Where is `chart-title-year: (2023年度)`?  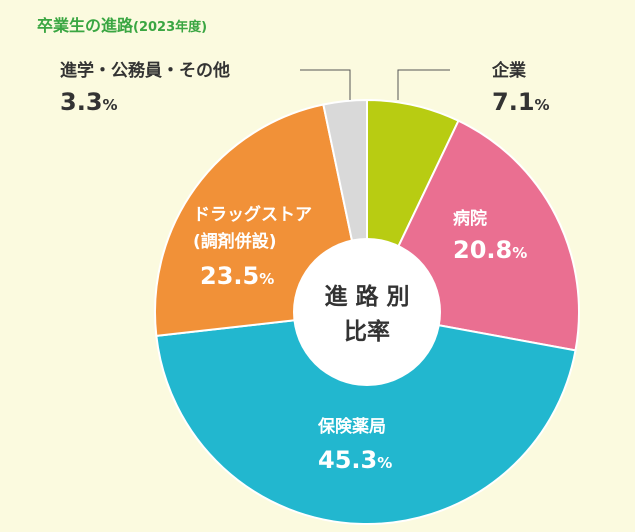 chart-title-year: (2023年度) is located at coordinates (170, 27).